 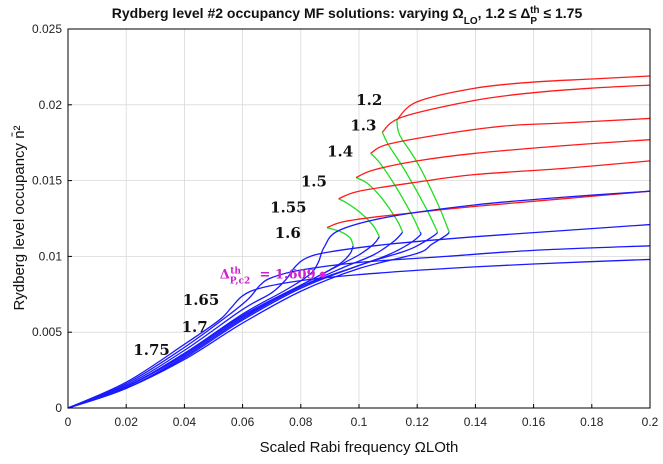 I want to click on y-tick-label: 0.02, so click(x=51, y=105).